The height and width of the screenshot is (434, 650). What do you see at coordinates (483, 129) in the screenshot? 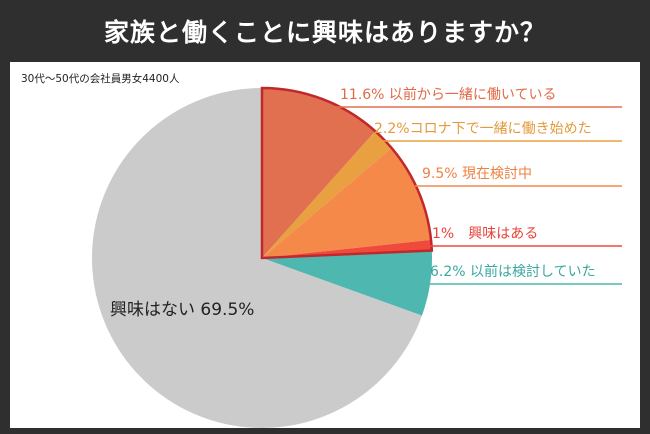
I see `slice-label-1: 2.2%コロナ下で一緒に働き始めた` at bounding box center [483, 129].